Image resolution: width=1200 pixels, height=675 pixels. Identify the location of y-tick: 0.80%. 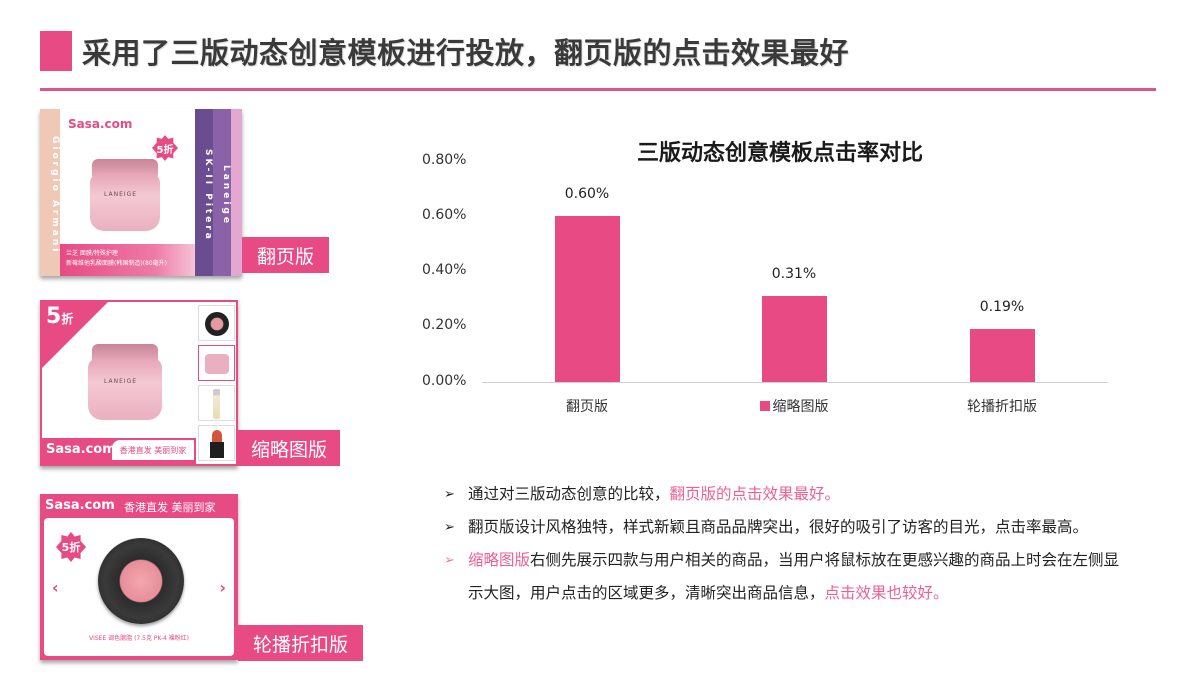
(444, 160).